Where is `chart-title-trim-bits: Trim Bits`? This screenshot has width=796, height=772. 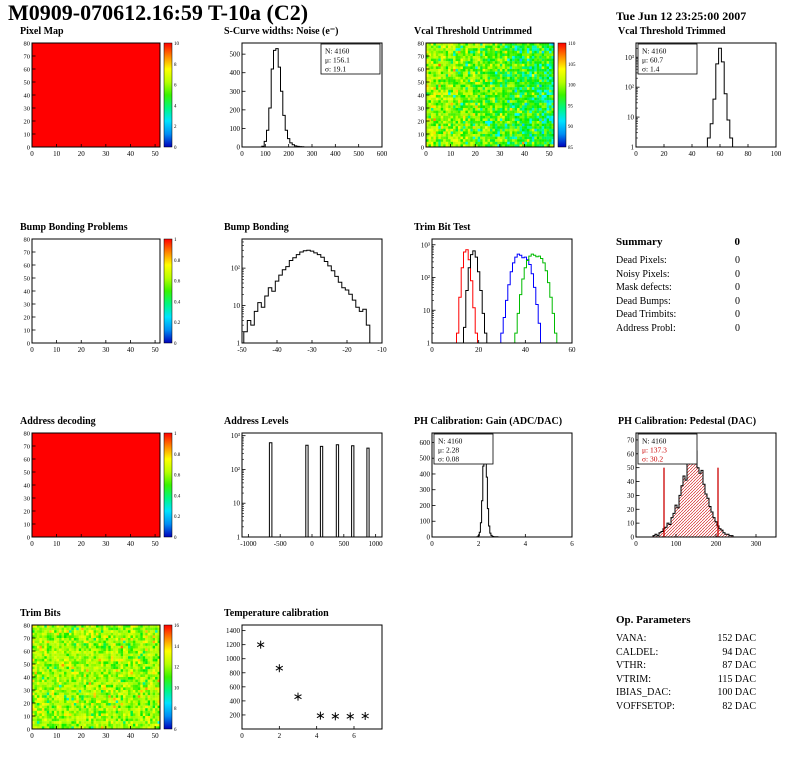 chart-title-trim-bits: Trim Bits is located at coordinates (40, 613).